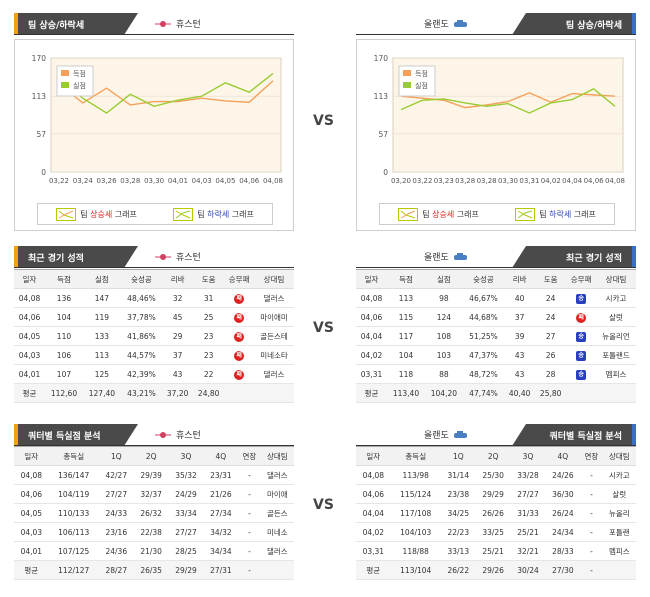 This screenshot has width=650, height=597. What do you see at coordinates (616, 374) in the screenshot?
I see `cell-opponent: 멤피스` at bounding box center [616, 374].